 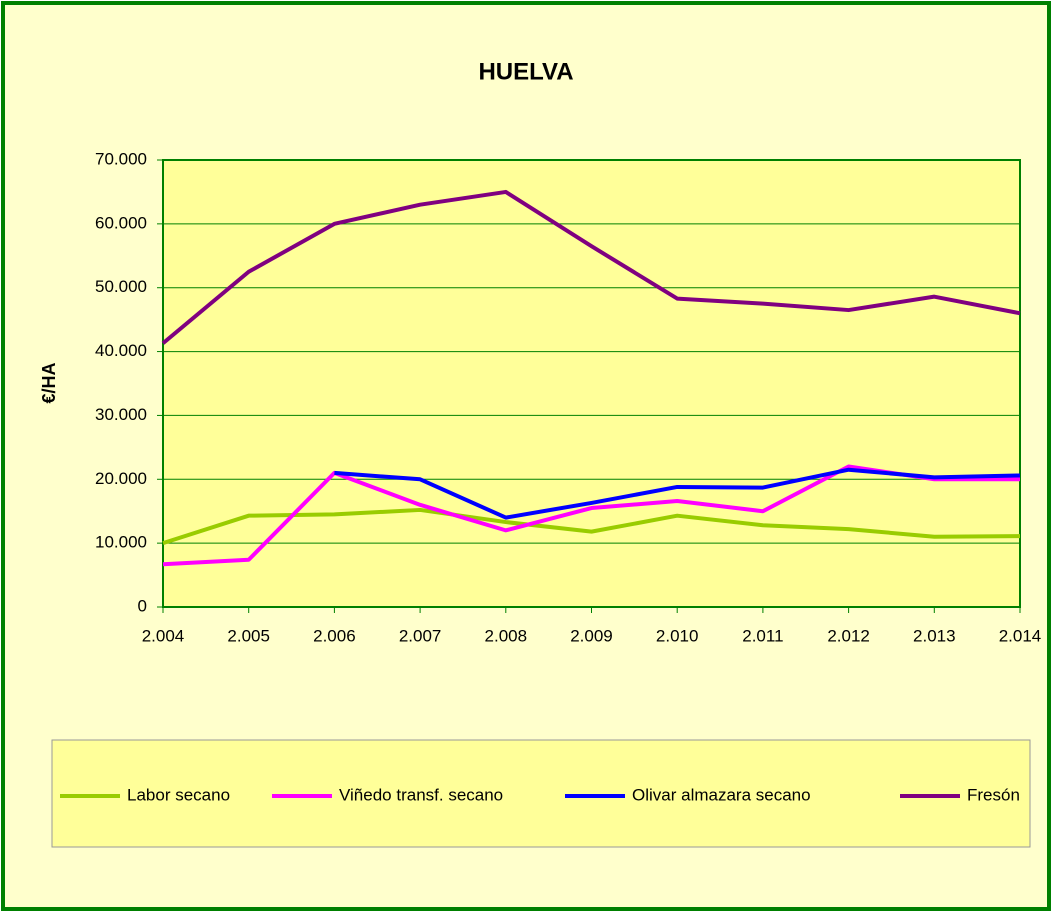 I want to click on legend-label: Olivar almazara secano, so click(x=721, y=794).